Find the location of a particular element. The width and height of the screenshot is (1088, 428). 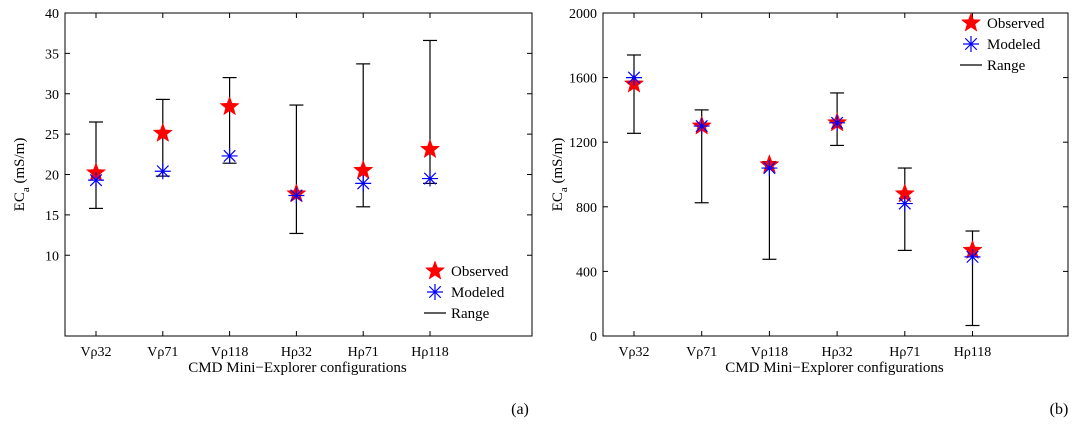

y-tick-label: 1200 is located at coordinates (583, 143).